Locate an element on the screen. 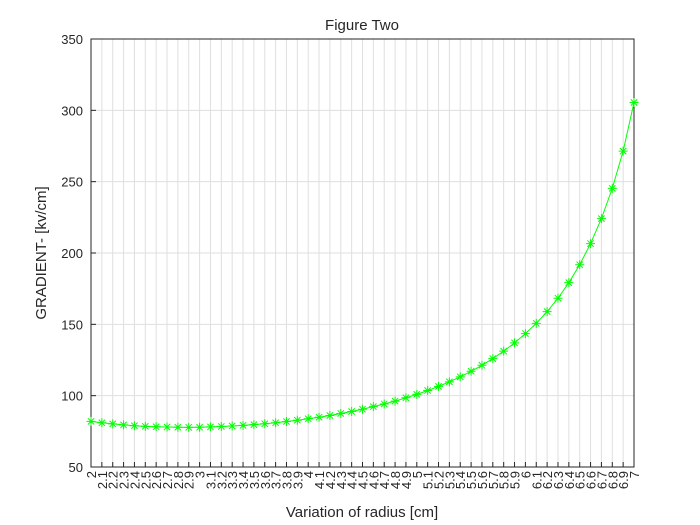 The image size is (700, 525). x-tick-label: 6.6 is located at coordinates (591, 480).